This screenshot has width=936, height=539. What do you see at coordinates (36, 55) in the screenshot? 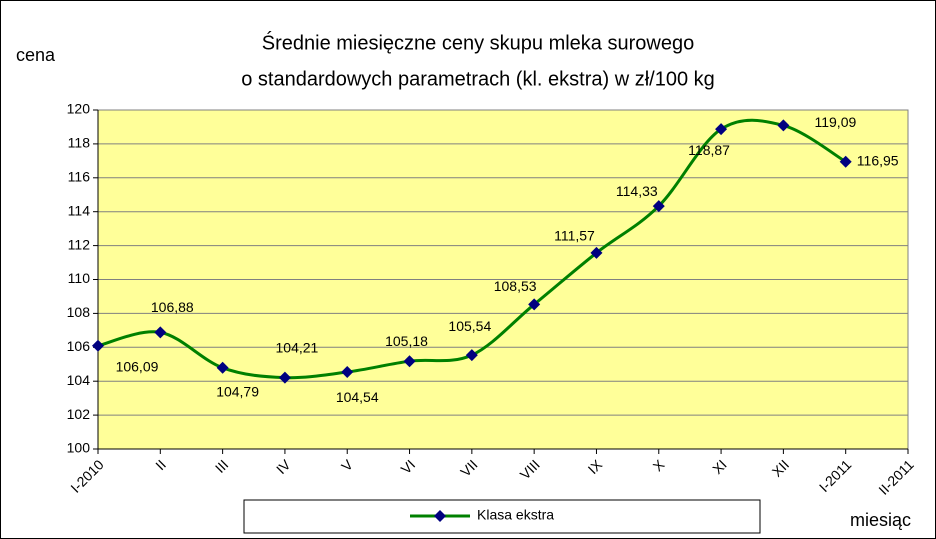
I see `y-axis-title: cena` at bounding box center [36, 55].